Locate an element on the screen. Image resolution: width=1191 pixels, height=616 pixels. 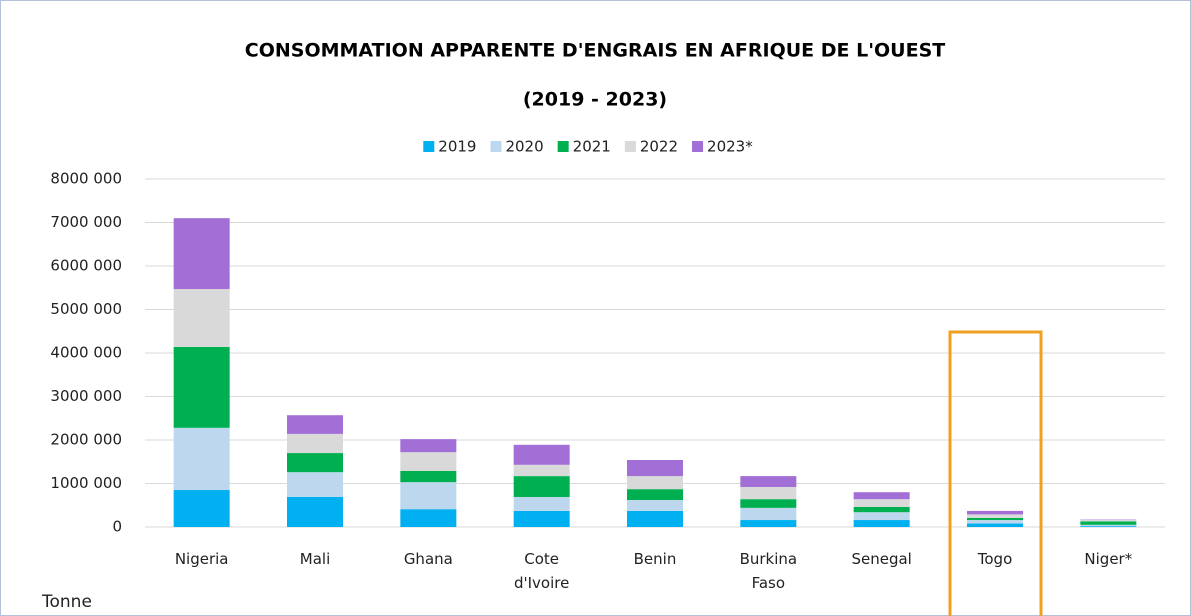
chart-subtitle: (2019 - 2023) is located at coordinates (595, 100).